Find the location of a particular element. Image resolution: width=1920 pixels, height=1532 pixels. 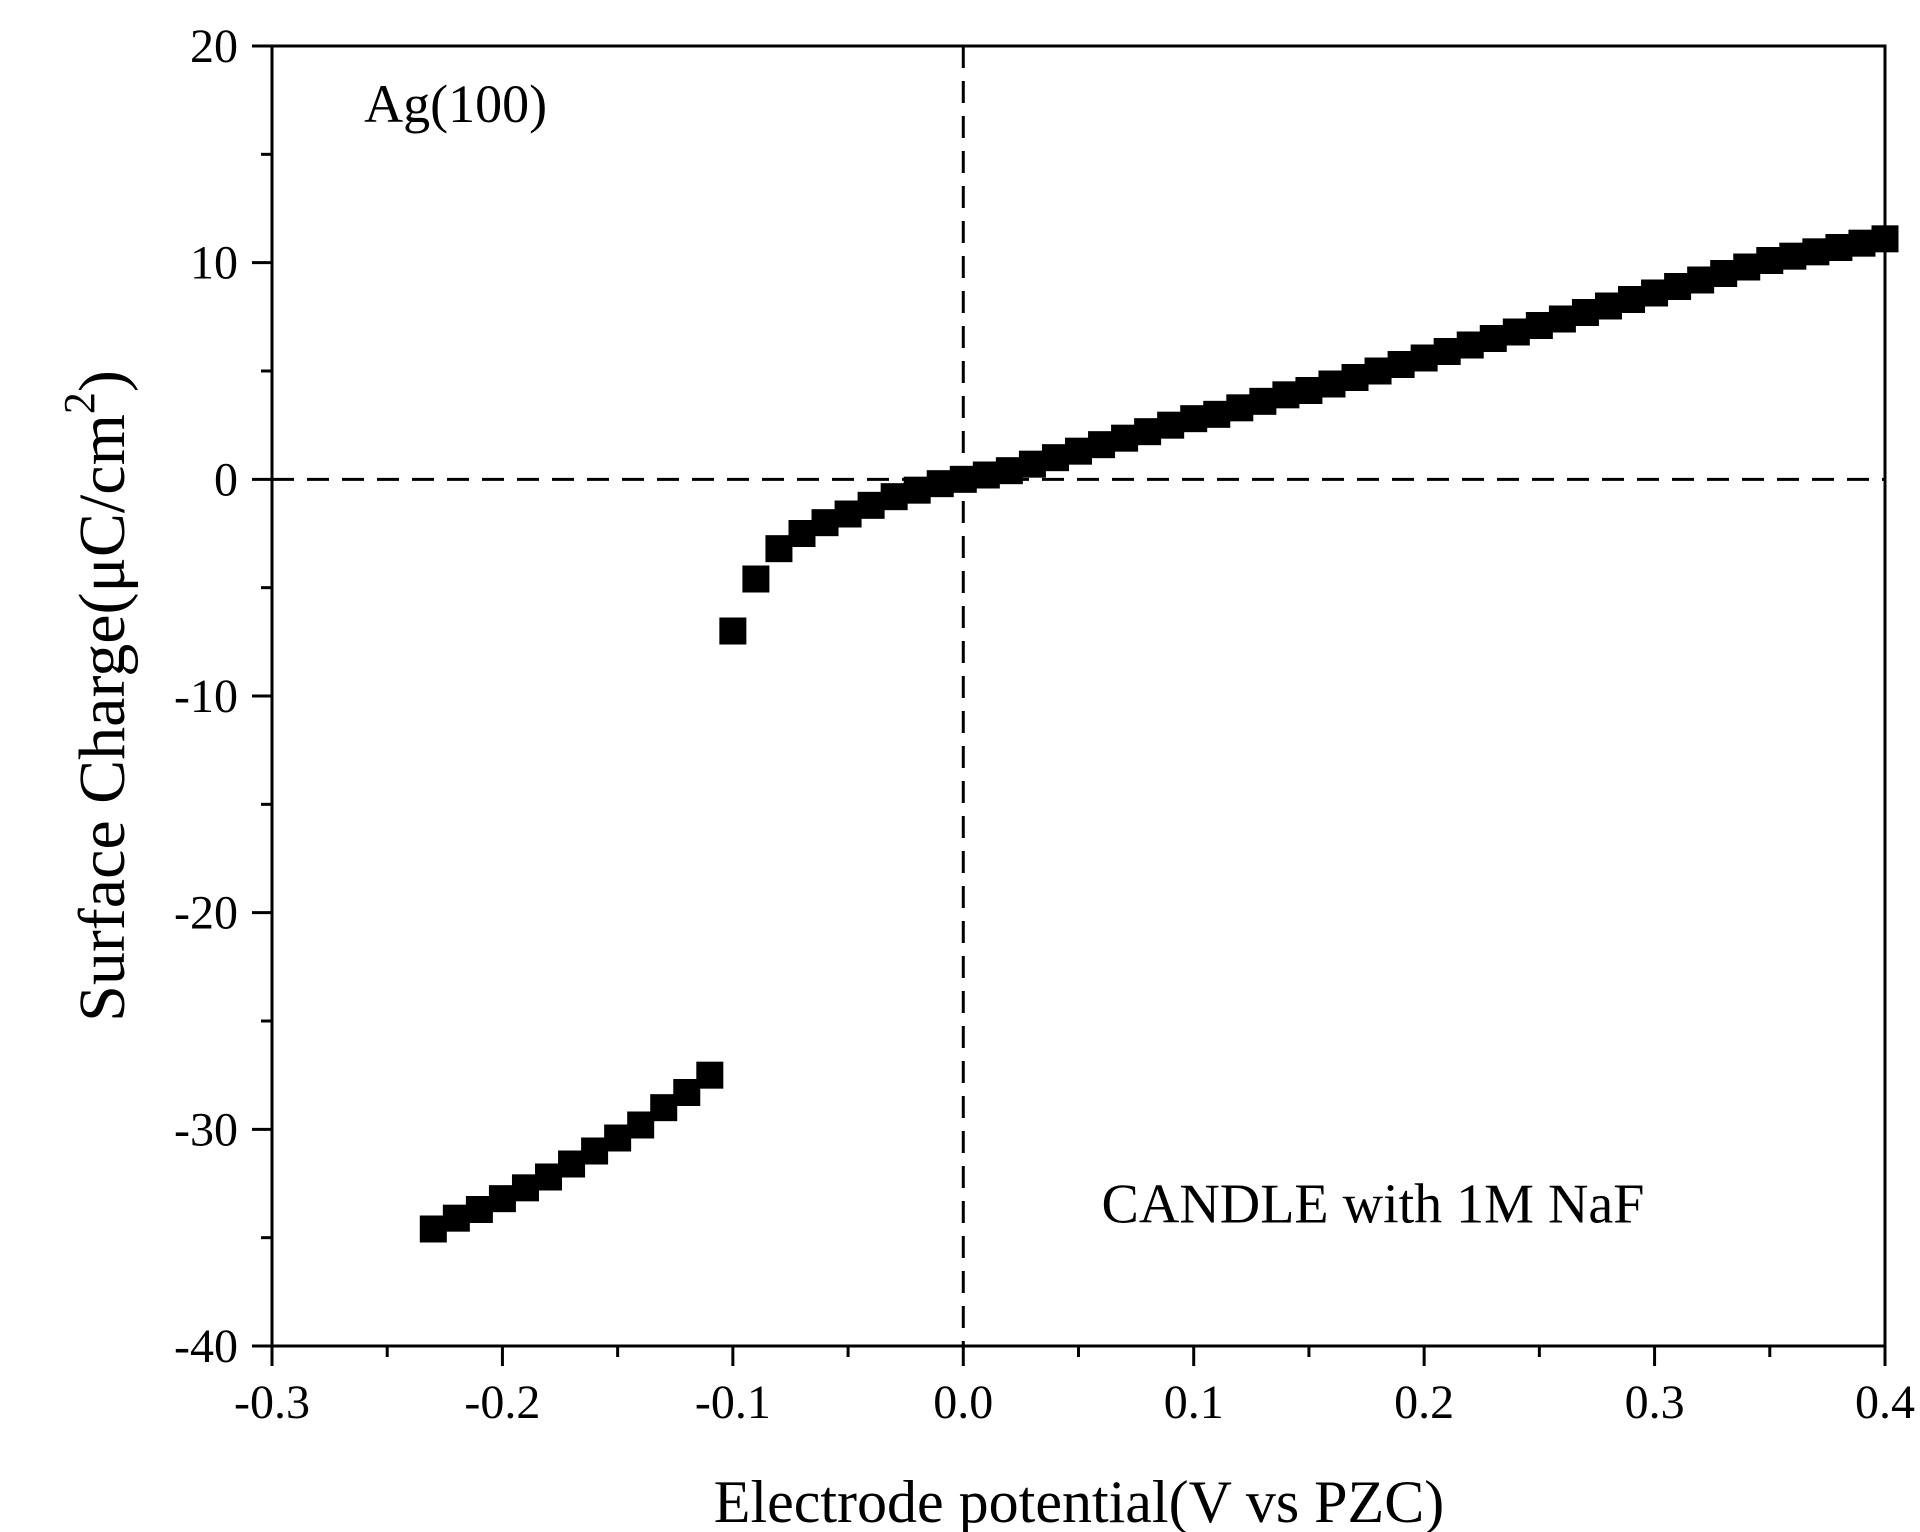

x-tick-label: 0.1 is located at coordinates (1194, 1402).